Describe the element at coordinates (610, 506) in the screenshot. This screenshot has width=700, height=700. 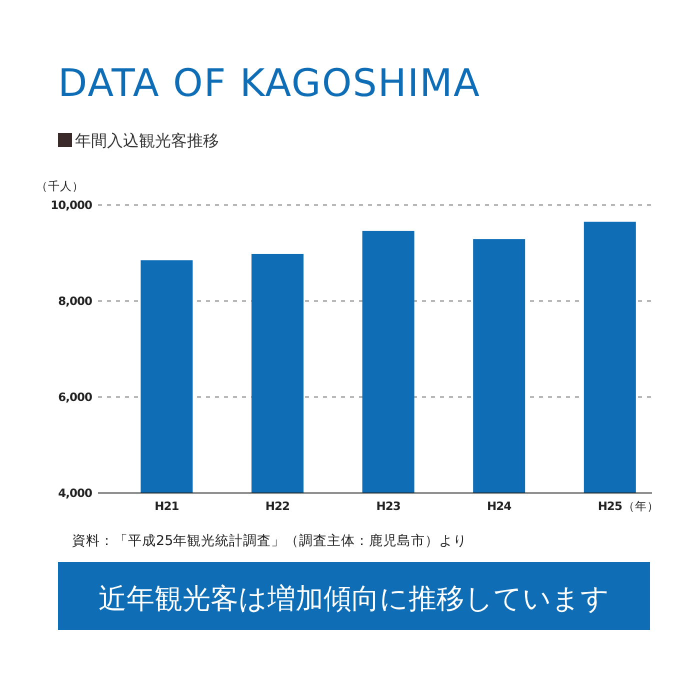
I see `x-tick-label: H25` at that location.